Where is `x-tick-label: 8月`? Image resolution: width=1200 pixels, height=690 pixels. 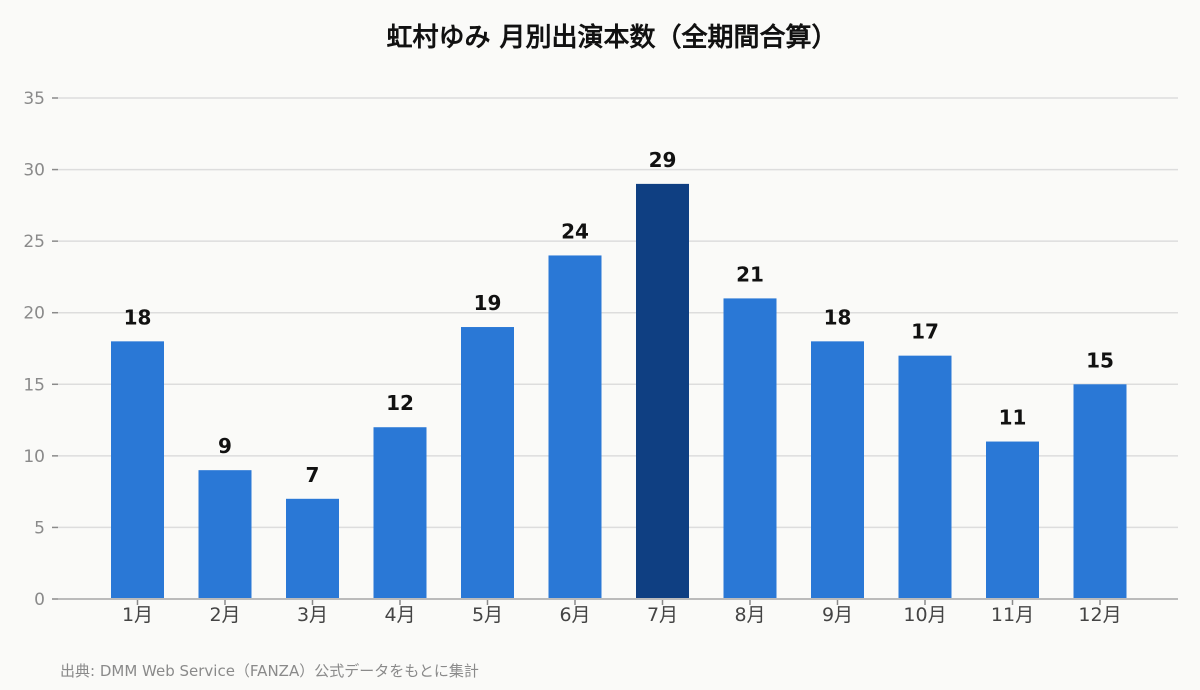
x-tick-label: 8月 is located at coordinates (749, 615).